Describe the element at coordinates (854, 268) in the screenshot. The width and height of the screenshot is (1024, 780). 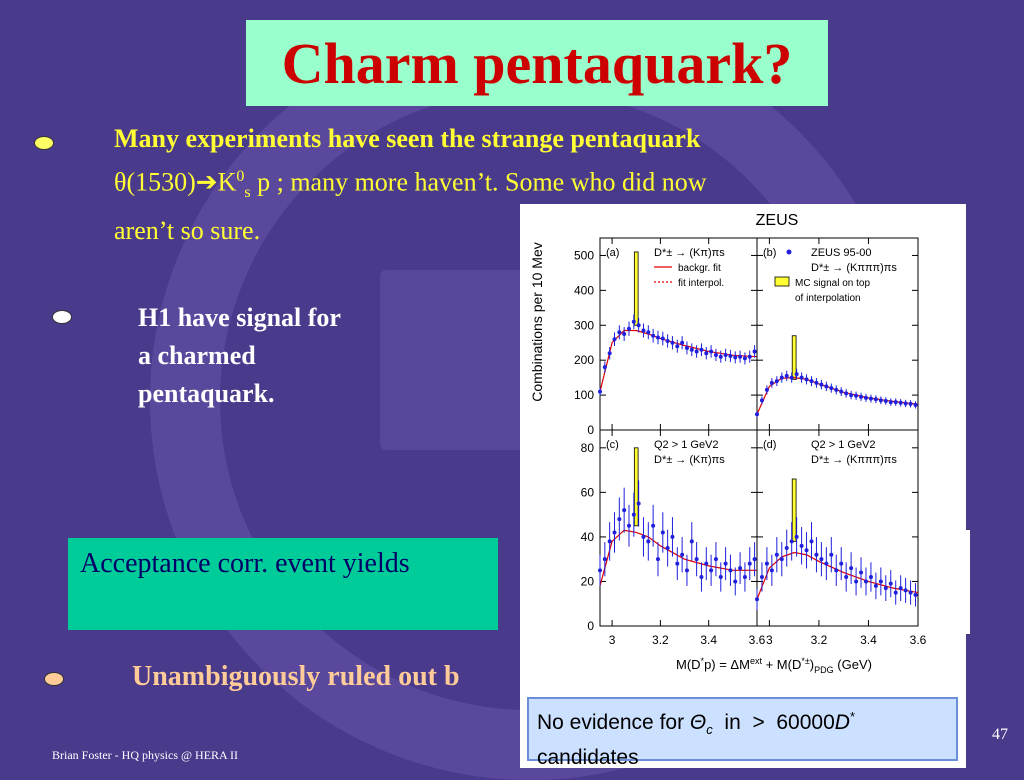
I see `panel-label: D*± → (Kπππ)πs` at that location.